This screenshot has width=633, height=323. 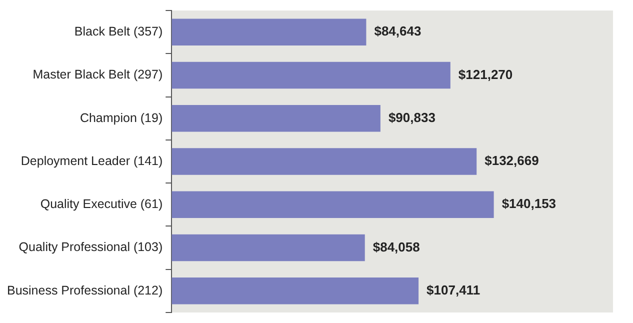 I want to click on data-label: $107,411, so click(x=453, y=290).